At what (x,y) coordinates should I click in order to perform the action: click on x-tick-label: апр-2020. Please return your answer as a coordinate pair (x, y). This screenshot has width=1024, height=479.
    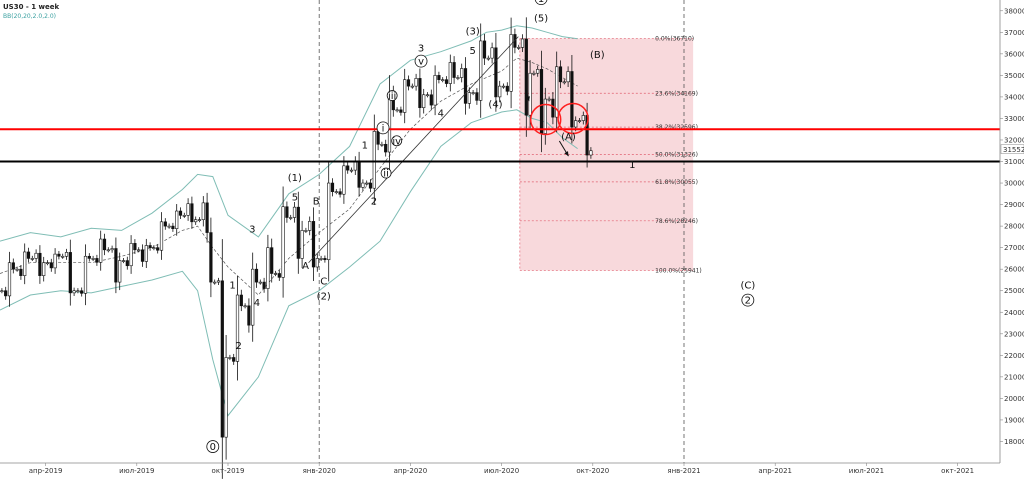
    Looking at the image, I should click on (411, 471).